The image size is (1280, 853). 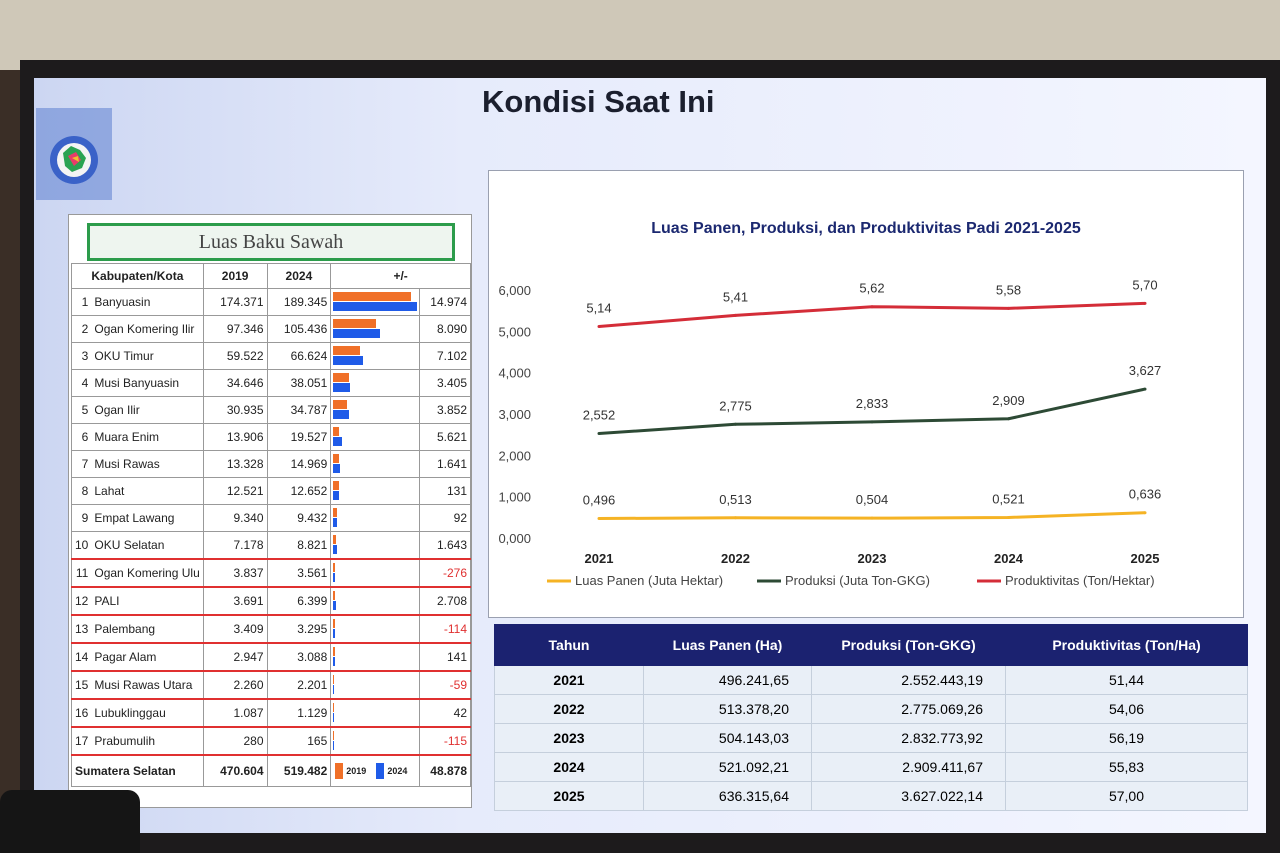 I want to click on difference-value: 3.405, so click(x=445, y=383).